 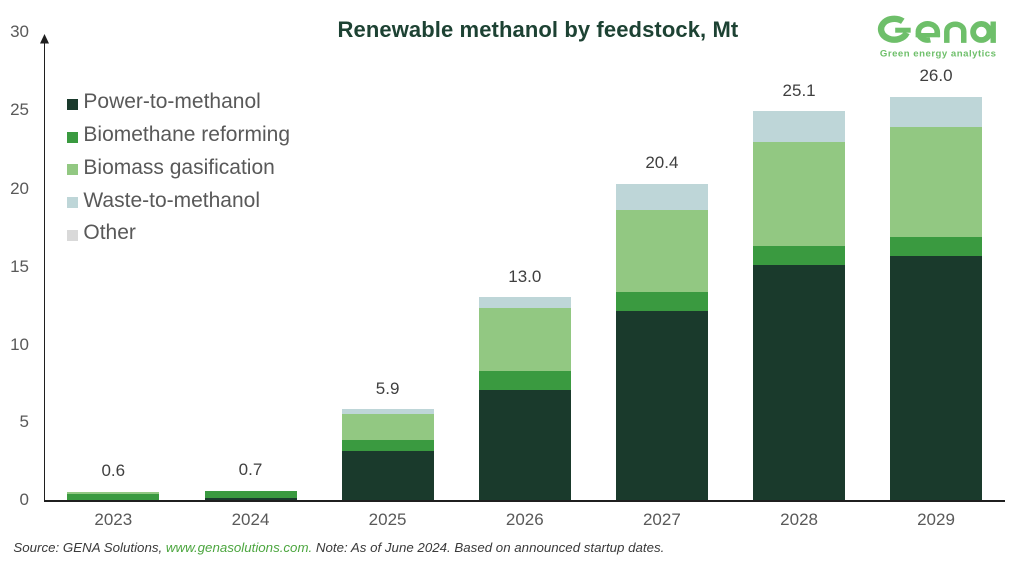 What do you see at coordinates (938, 53) in the screenshot?
I see `svg-text: Green energy analytics` at bounding box center [938, 53].